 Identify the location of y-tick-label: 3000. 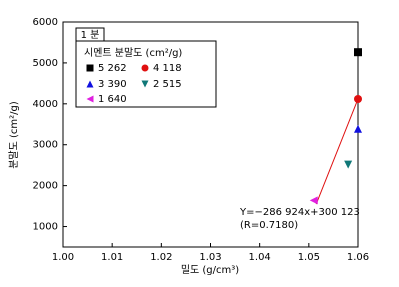
(45, 145).